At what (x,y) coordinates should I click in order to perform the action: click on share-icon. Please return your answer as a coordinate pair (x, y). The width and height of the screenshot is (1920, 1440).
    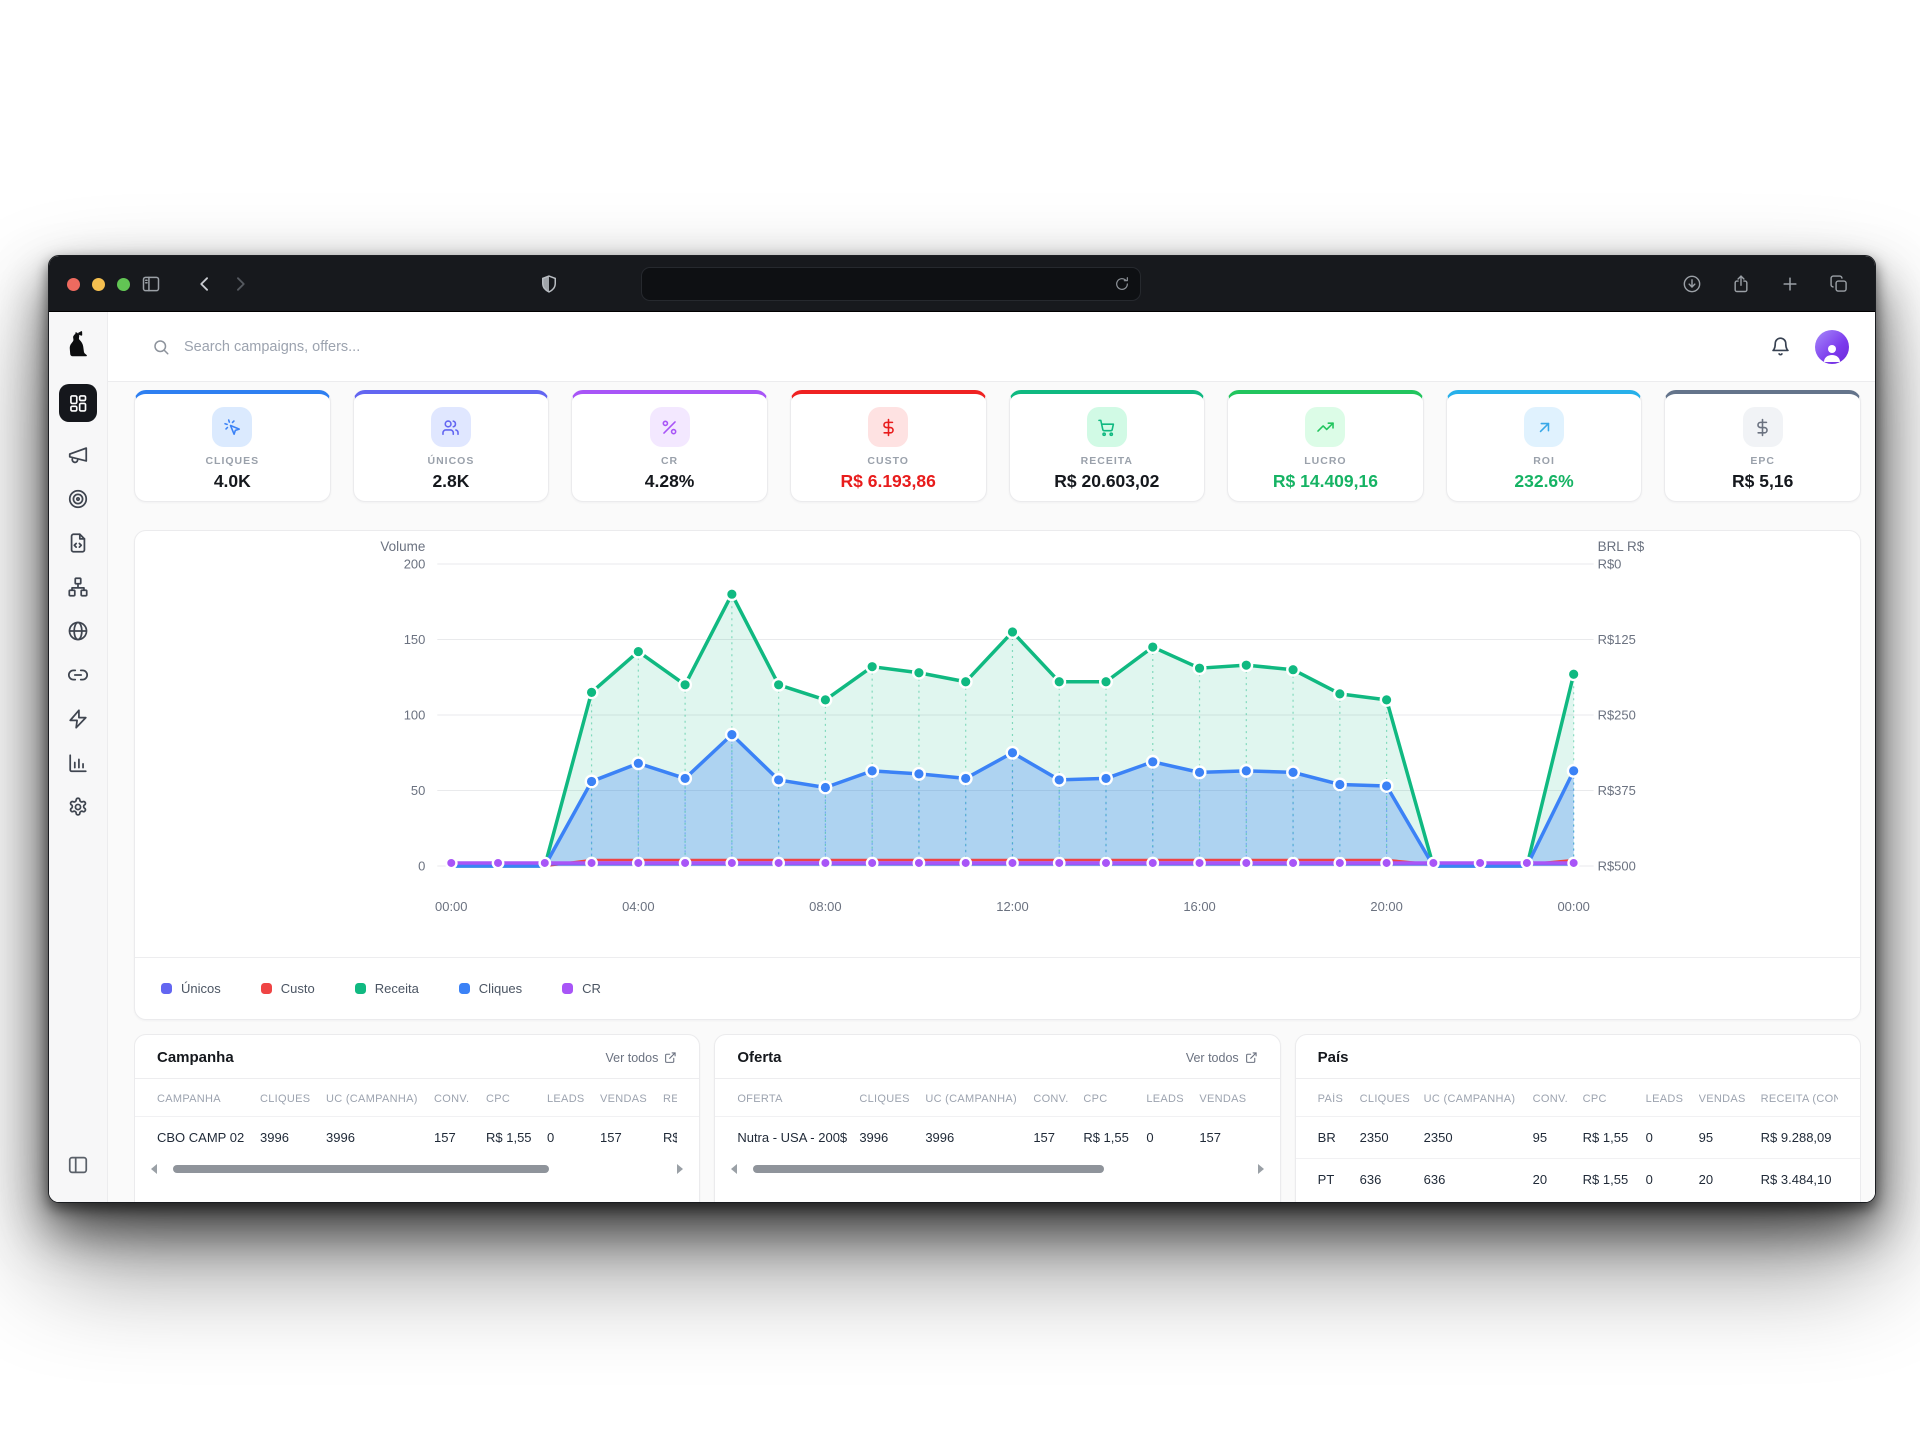
    Looking at the image, I should click on (1741, 284).